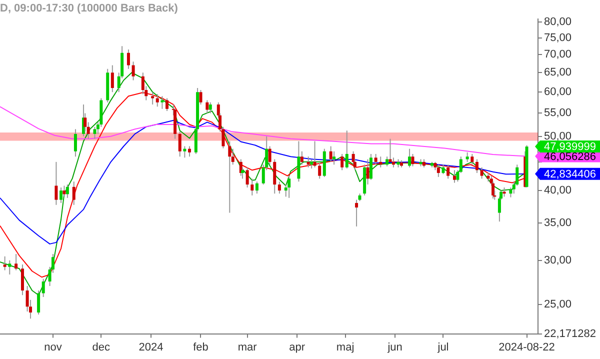 This screenshot has height=359, width=600. What do you see at coordinates (101, 347) in the screenshot?
I see `x-tick-label: dec` at bounding box center [101, 347].